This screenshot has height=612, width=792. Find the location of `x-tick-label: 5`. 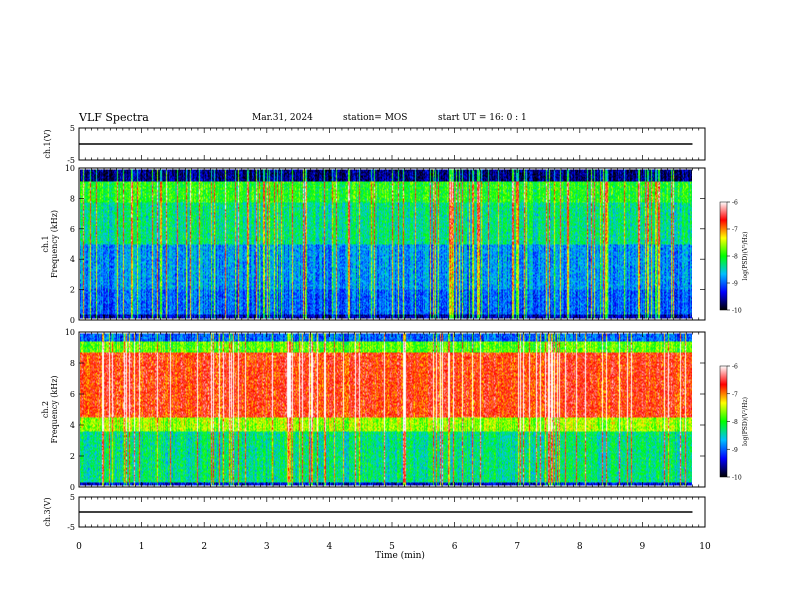

x-tick-label: 5 is located at coordinates (392, 547).